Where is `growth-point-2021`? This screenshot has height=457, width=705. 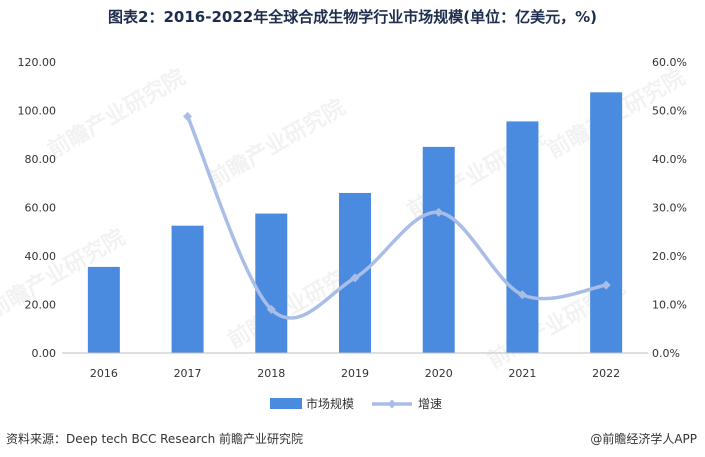
growth-point-2021 is located at coordinates (522, 295).